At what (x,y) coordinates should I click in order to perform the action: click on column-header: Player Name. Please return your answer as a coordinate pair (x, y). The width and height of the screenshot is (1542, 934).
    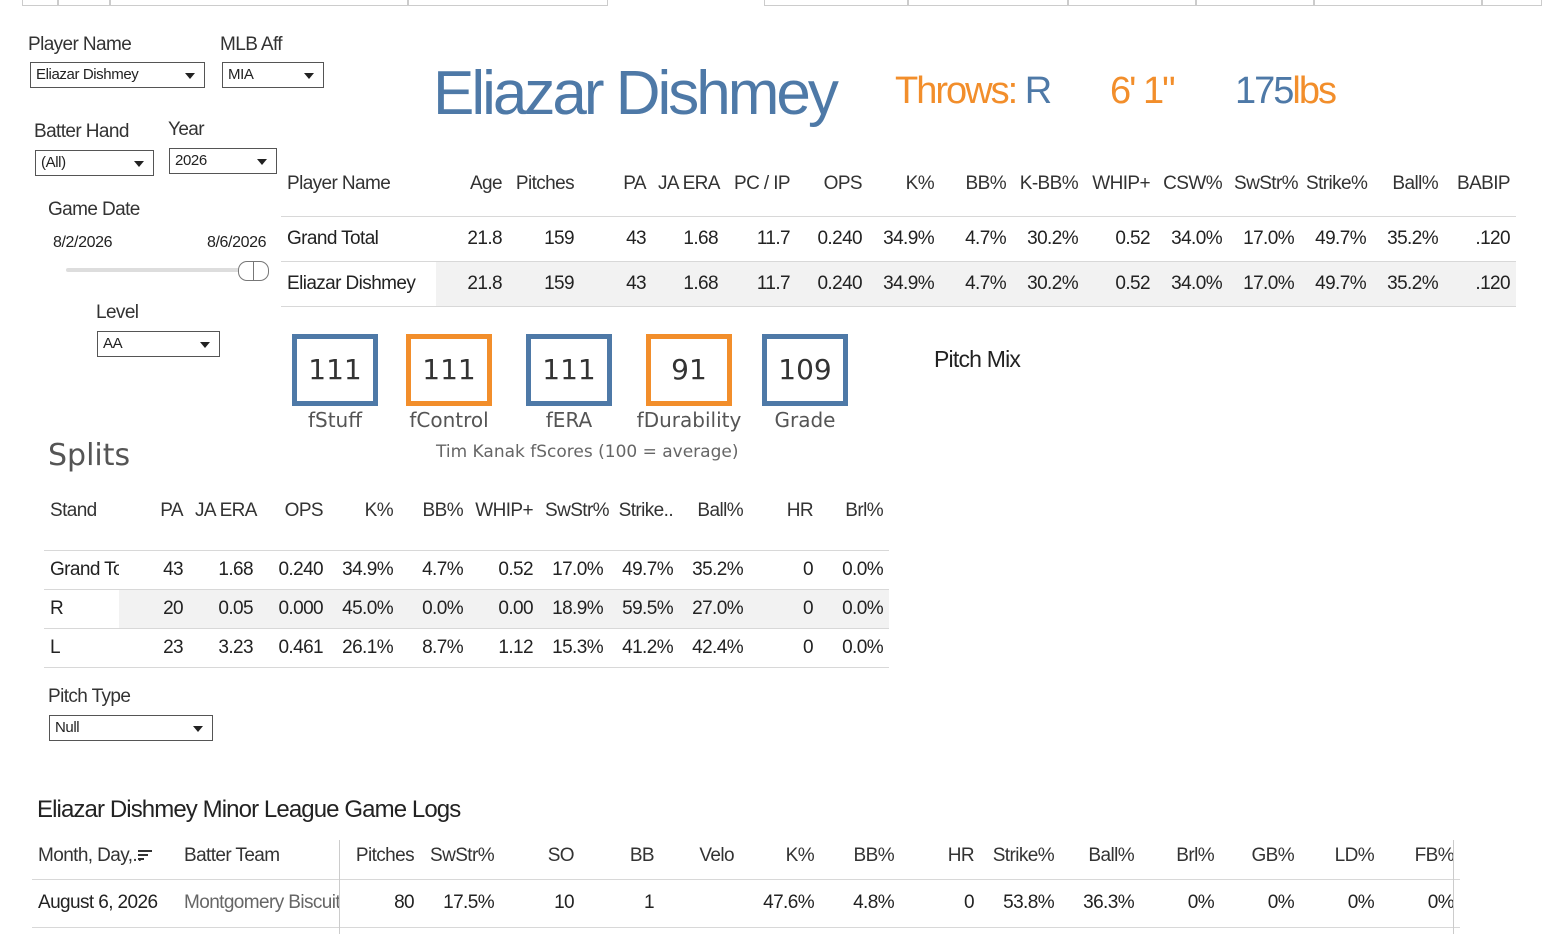
    Looking at the image, I should click on (339, 183).